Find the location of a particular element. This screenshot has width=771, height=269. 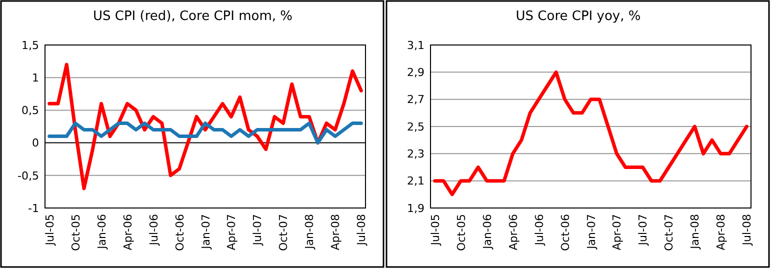

chart-title: US CPI (red), Core CPI mom, % is located at coordinates (192, 16).